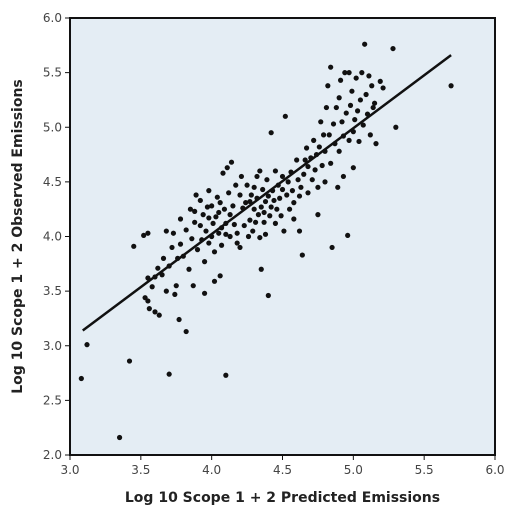 Image resolution: width=508 pixels, height=510 pixels. What do you see at coordinates (52, 73) in the screenshot?
I see `y-tick-label: 5.5` at bounding box center [52, 73].